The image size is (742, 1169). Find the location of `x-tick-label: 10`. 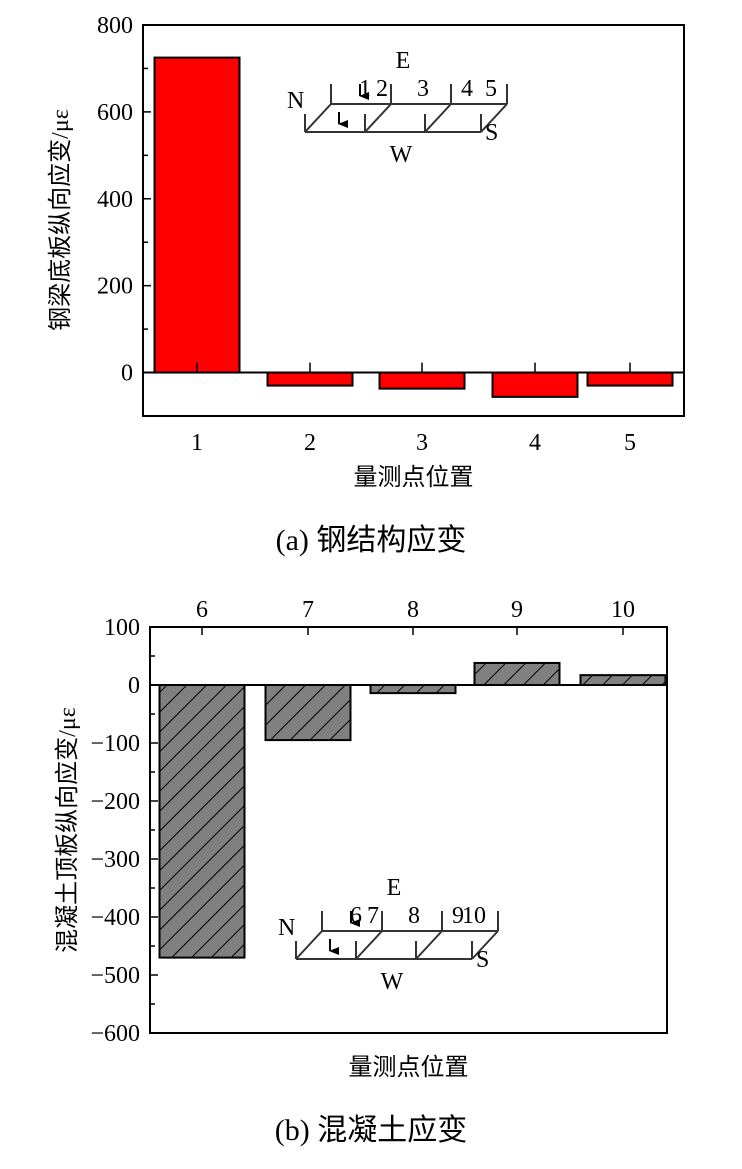

x-tick-label: 10 is located at coordinates (623, 610).